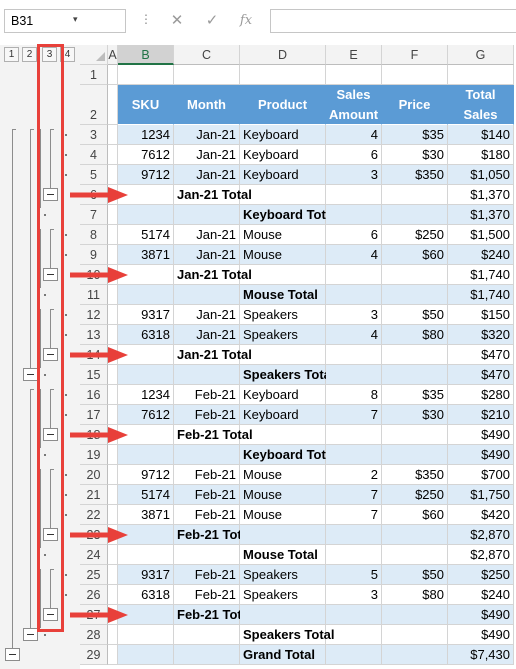 Image resolution: width=516 pixels, height=669 pixels. What do you see at coordinates (246, 20) in the screenshot?
I see `insert-function-icon: fx` at bounding box center [246, 20].